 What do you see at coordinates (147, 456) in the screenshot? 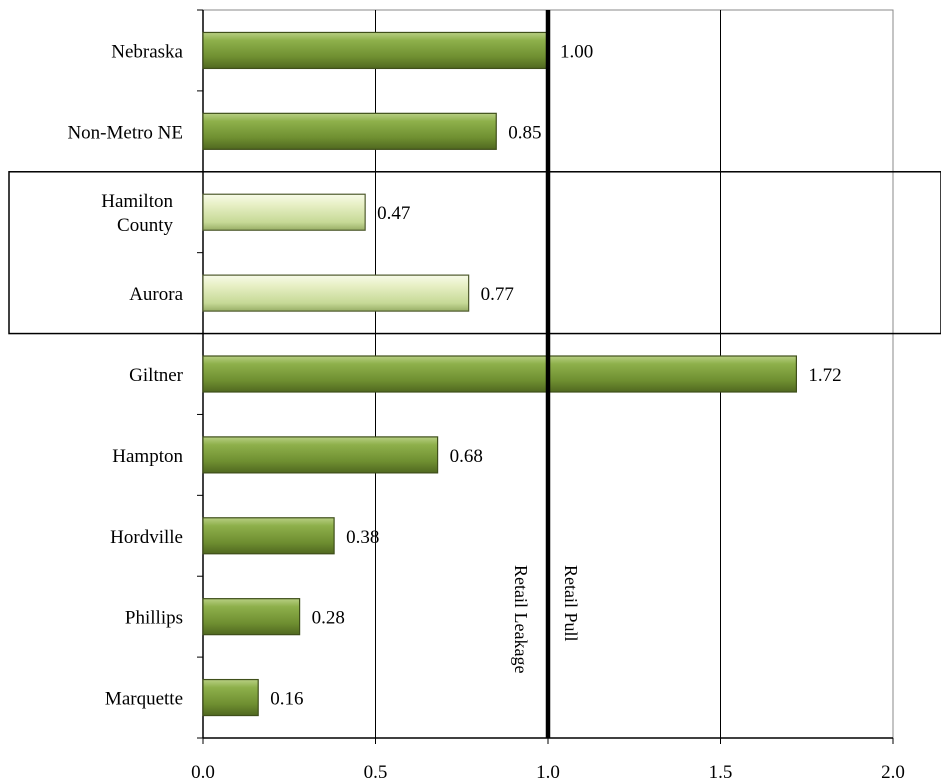
I see `category-label: Hampton` at bounding box center [147, 456].